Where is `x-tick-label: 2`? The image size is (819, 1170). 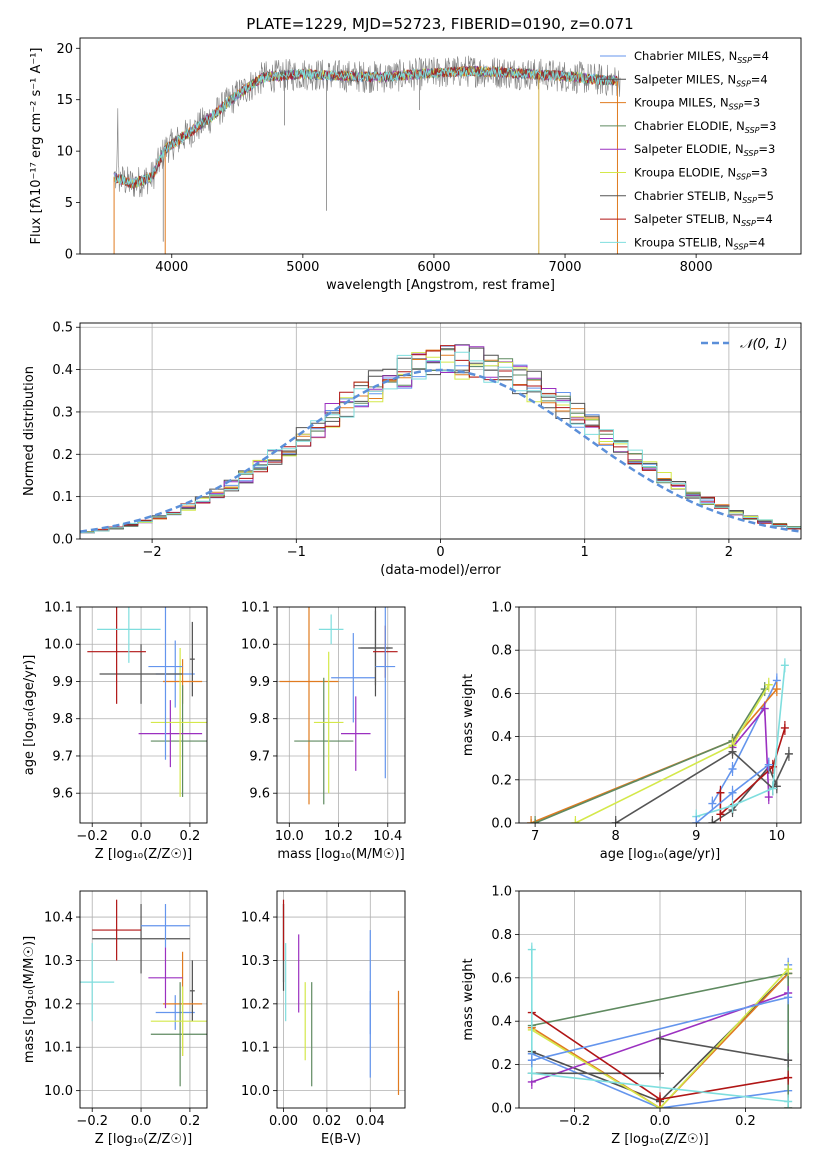 x-tick-label: 2 is located at coordinates (729, 552).